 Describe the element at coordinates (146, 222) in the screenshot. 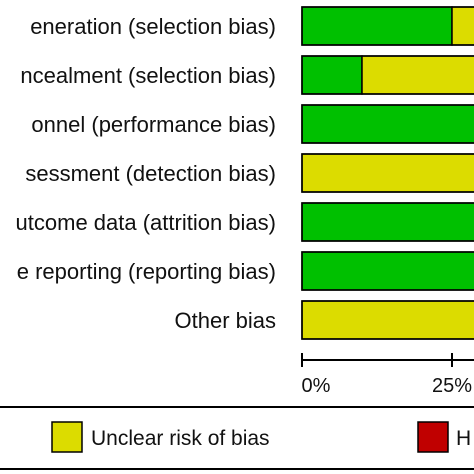

I see `category-label: utcome data (attrition bias)` at that location.